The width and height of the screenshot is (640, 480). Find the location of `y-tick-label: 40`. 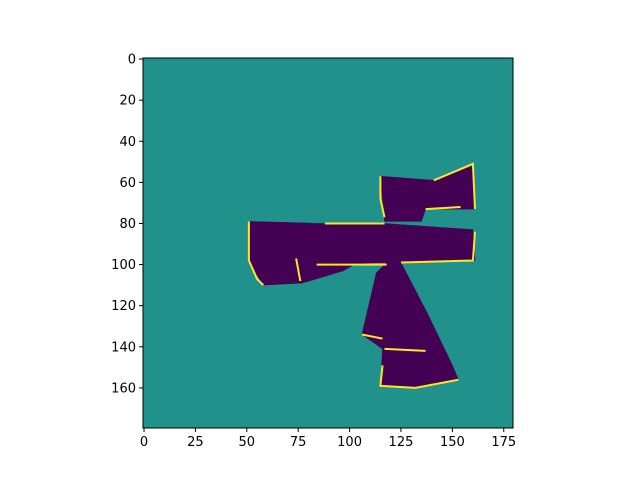

y-tick-label: 40 is located at coordinates (127, 142).